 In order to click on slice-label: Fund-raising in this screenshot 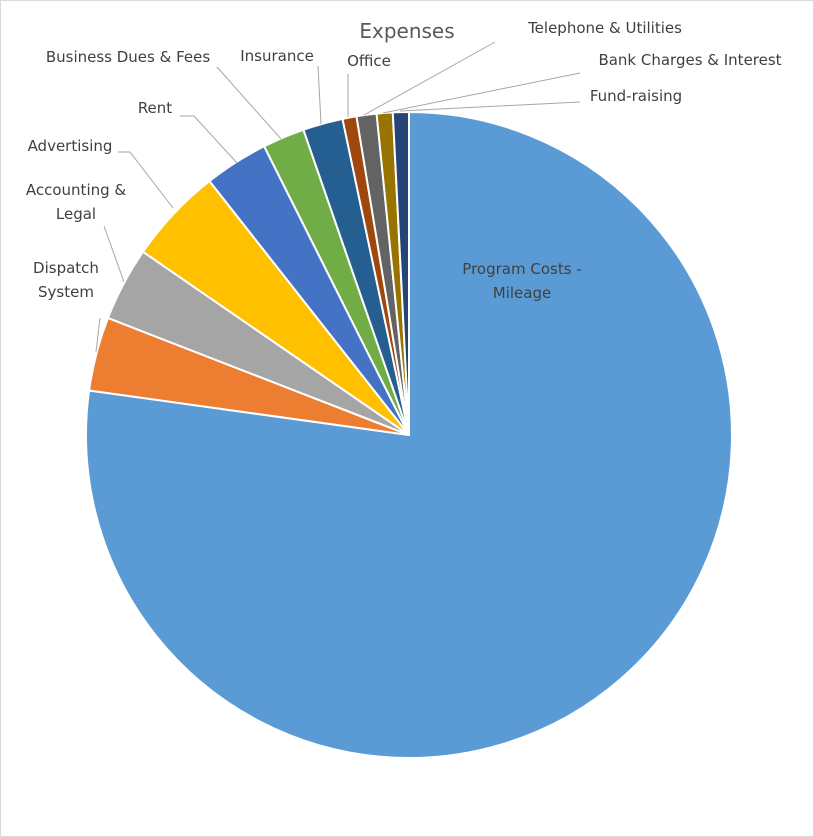, I will do `click(636, 96)`.